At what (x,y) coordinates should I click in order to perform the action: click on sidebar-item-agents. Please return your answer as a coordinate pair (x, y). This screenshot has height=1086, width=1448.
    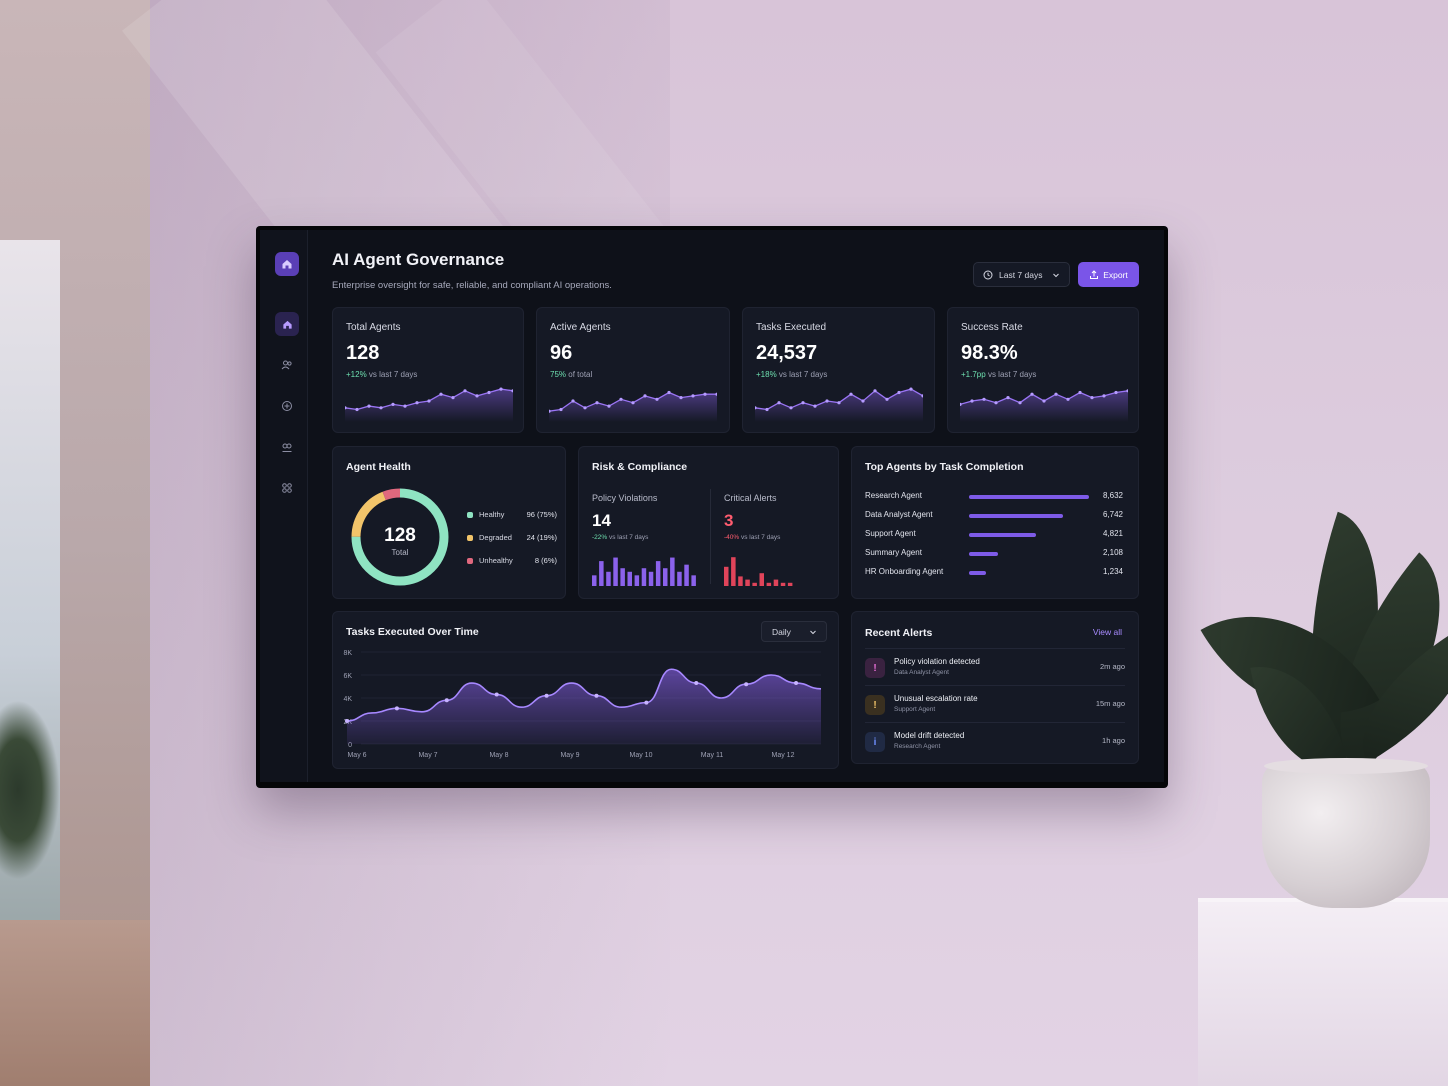
    Looking at the image, I should click on (287, 447).